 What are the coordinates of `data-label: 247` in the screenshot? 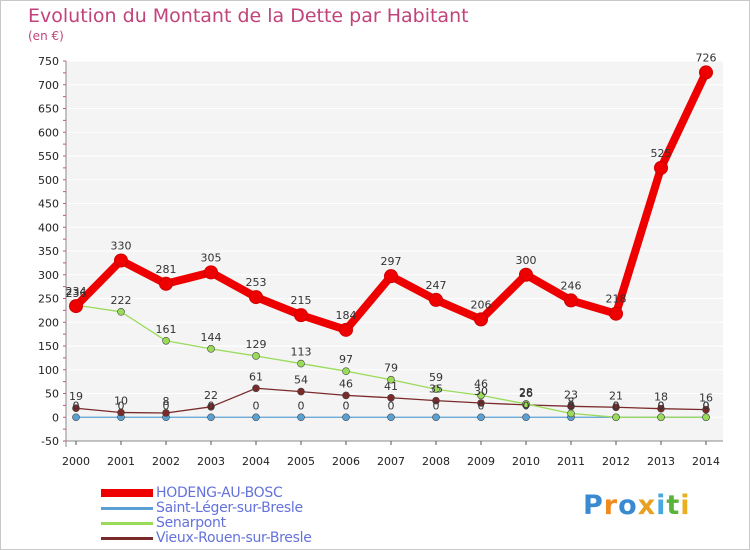 It's located at (436, 285).